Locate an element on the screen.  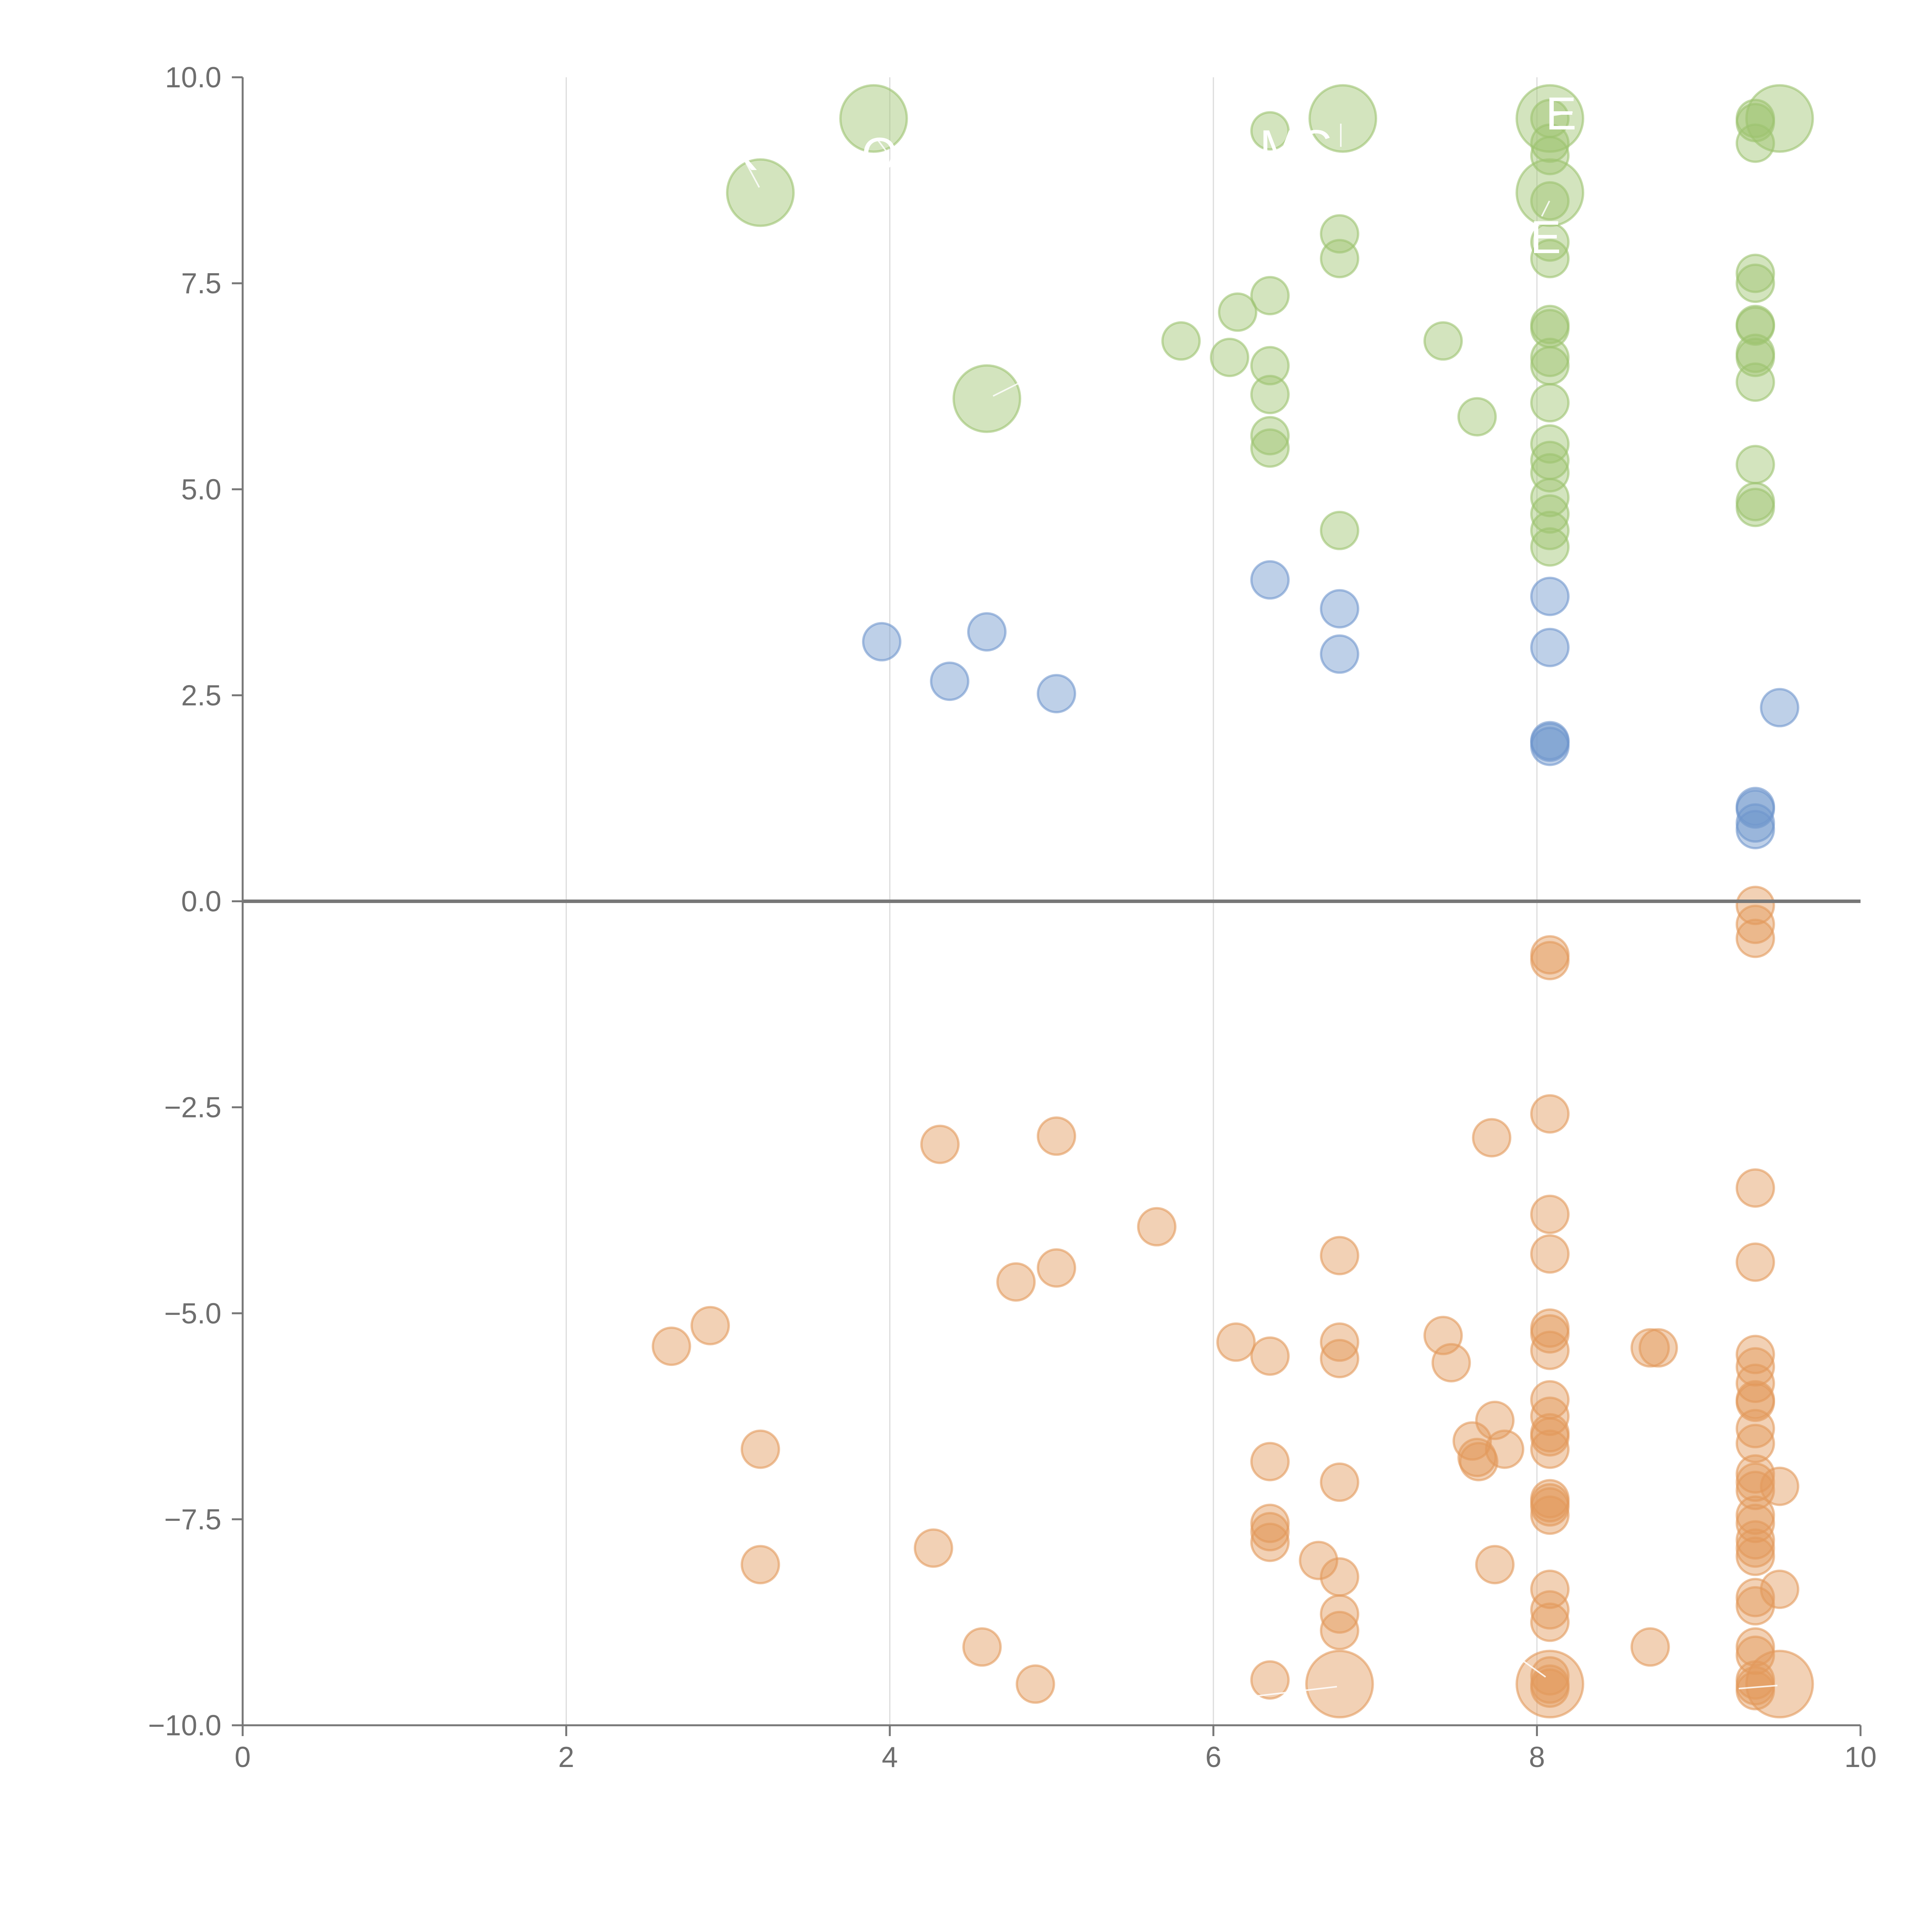
y-tick-label: 2.5 is located at coordinates (201, 695).